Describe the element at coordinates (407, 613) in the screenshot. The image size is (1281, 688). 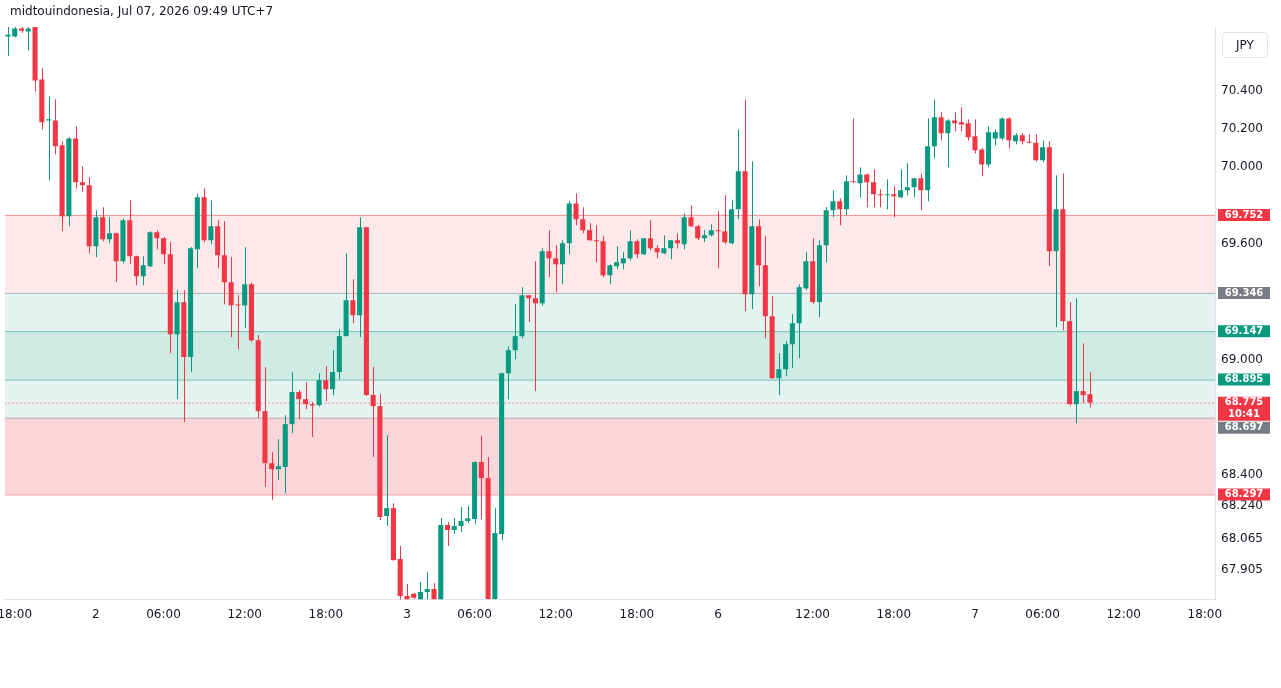
I see `x-tick-label: 3` at that location.